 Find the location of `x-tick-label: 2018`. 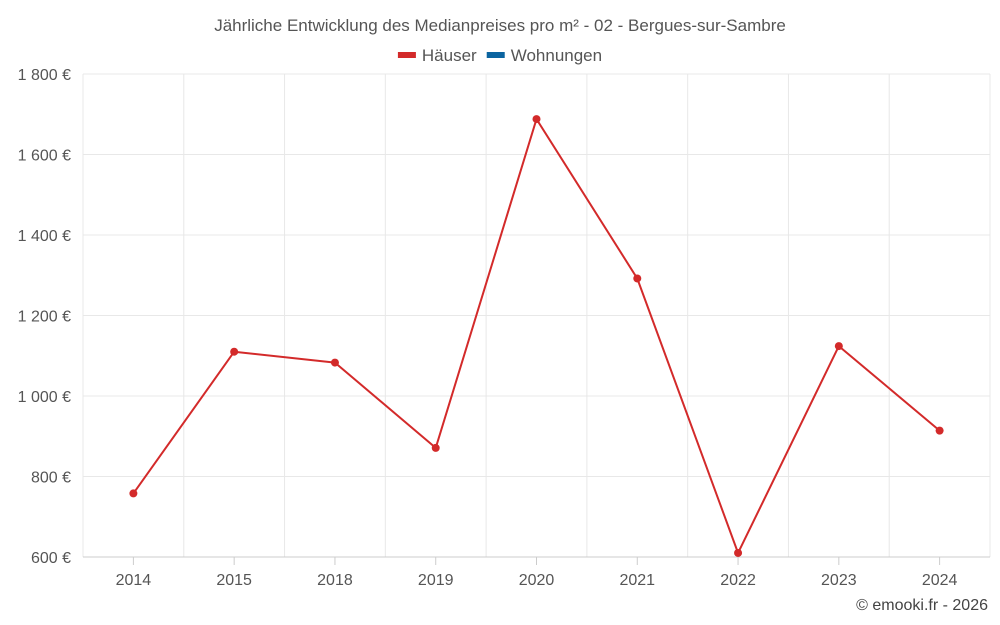

x-tick-label: 2018 is located at coordinates (335, 580).